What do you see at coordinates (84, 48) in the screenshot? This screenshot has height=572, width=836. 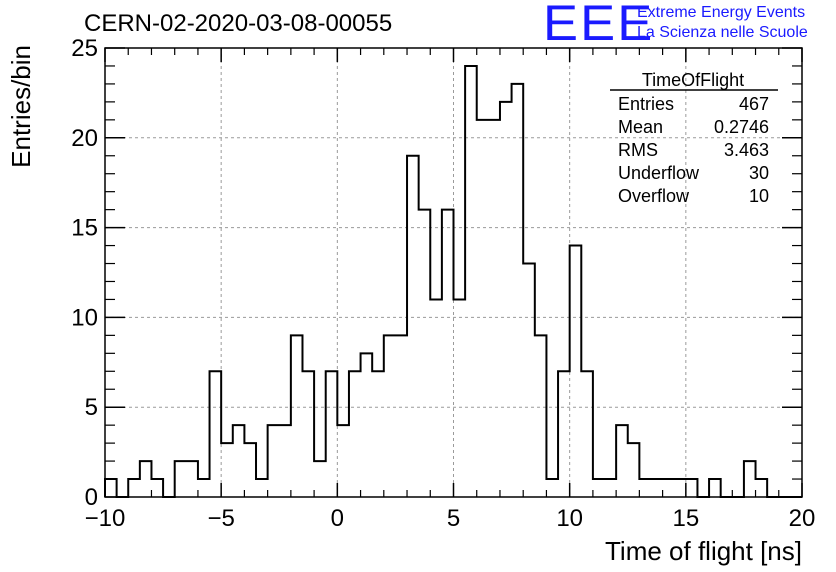 I see `y-tick-label: 25` at bounding box center [84, 48].